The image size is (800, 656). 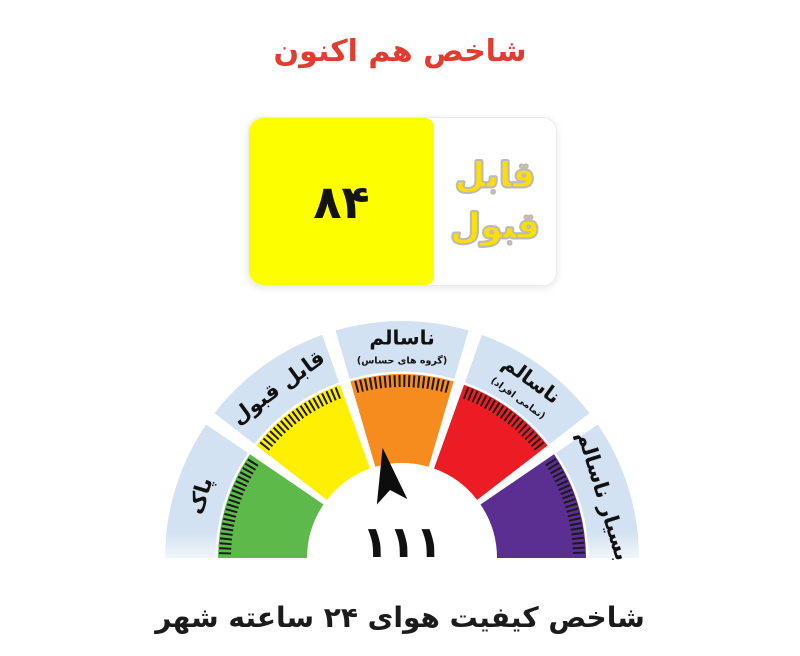 What do you see at coordinates (400, 617) in the screenshot?
I see `page-caption: شاخص کیفیت هوای ۲۴ ساعته شهر` at bounding box center [400, 617].